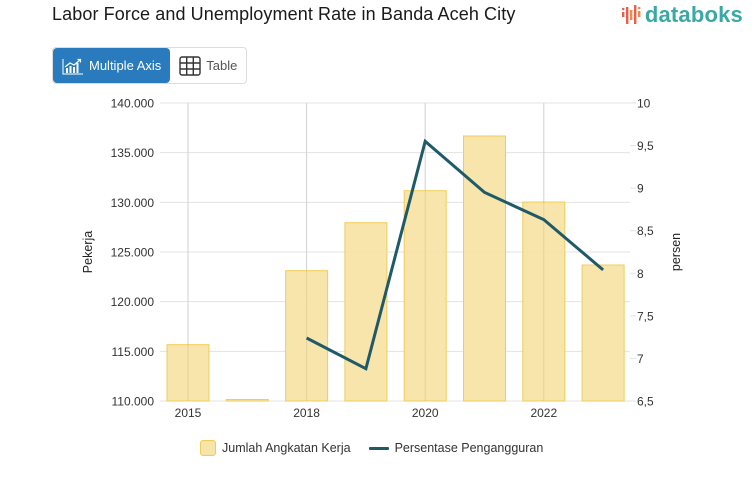  What do you see at coordinates (188, 413) in the screenshot?
I see `x-axis-tick: 2015` at bounding box center [188, 413].